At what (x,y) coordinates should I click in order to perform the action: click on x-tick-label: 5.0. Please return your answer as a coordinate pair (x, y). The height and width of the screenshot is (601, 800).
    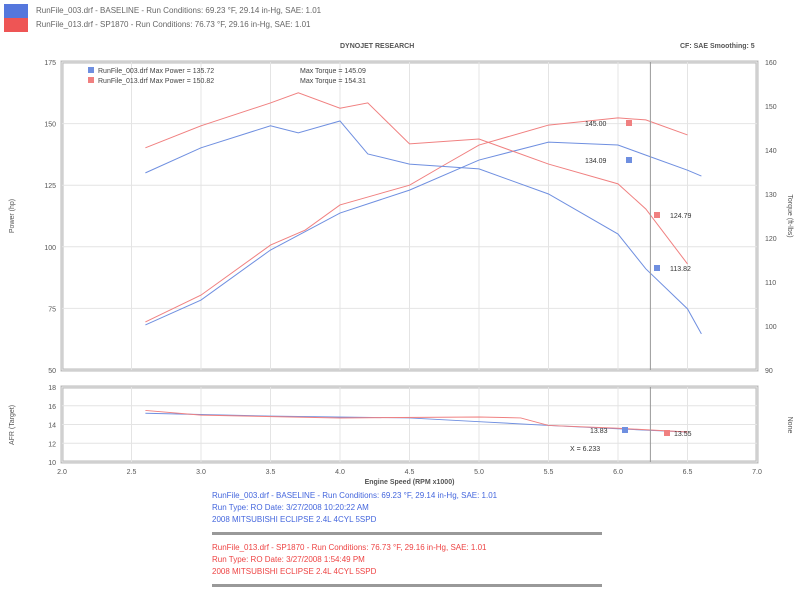
    Looking at the image, I should click on (479, 472).